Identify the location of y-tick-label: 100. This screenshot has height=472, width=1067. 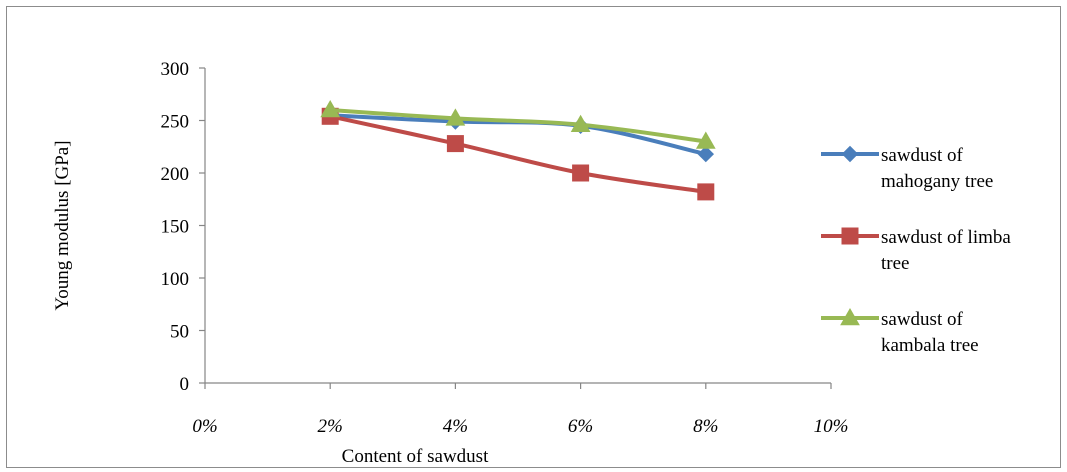
(175, 279).